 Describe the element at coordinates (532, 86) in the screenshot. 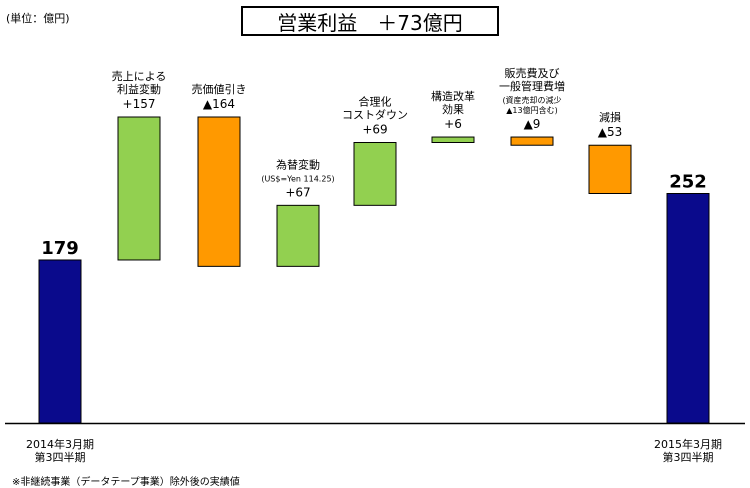

I see `category-label-6-1: 一般管理費増` at that location.